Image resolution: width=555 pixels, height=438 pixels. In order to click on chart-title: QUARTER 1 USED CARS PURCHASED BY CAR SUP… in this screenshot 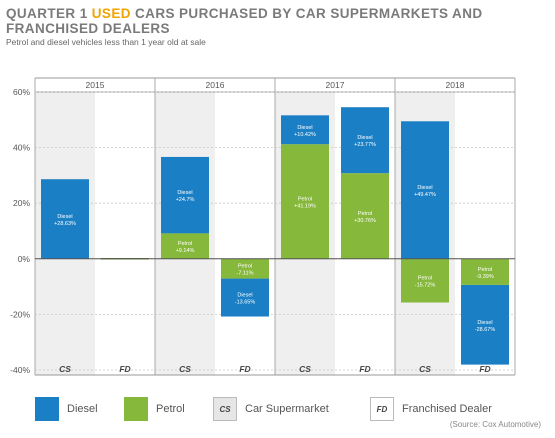, I will do `click(244, 21)`.